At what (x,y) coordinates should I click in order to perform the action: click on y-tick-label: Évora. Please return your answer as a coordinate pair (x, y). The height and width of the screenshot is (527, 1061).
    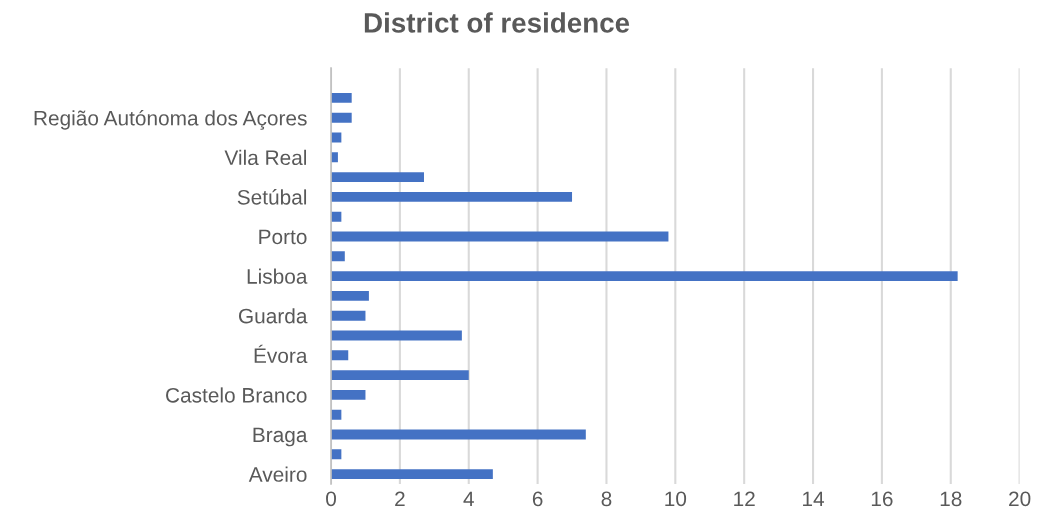
    Looking at the image, I should click on (281, 354).